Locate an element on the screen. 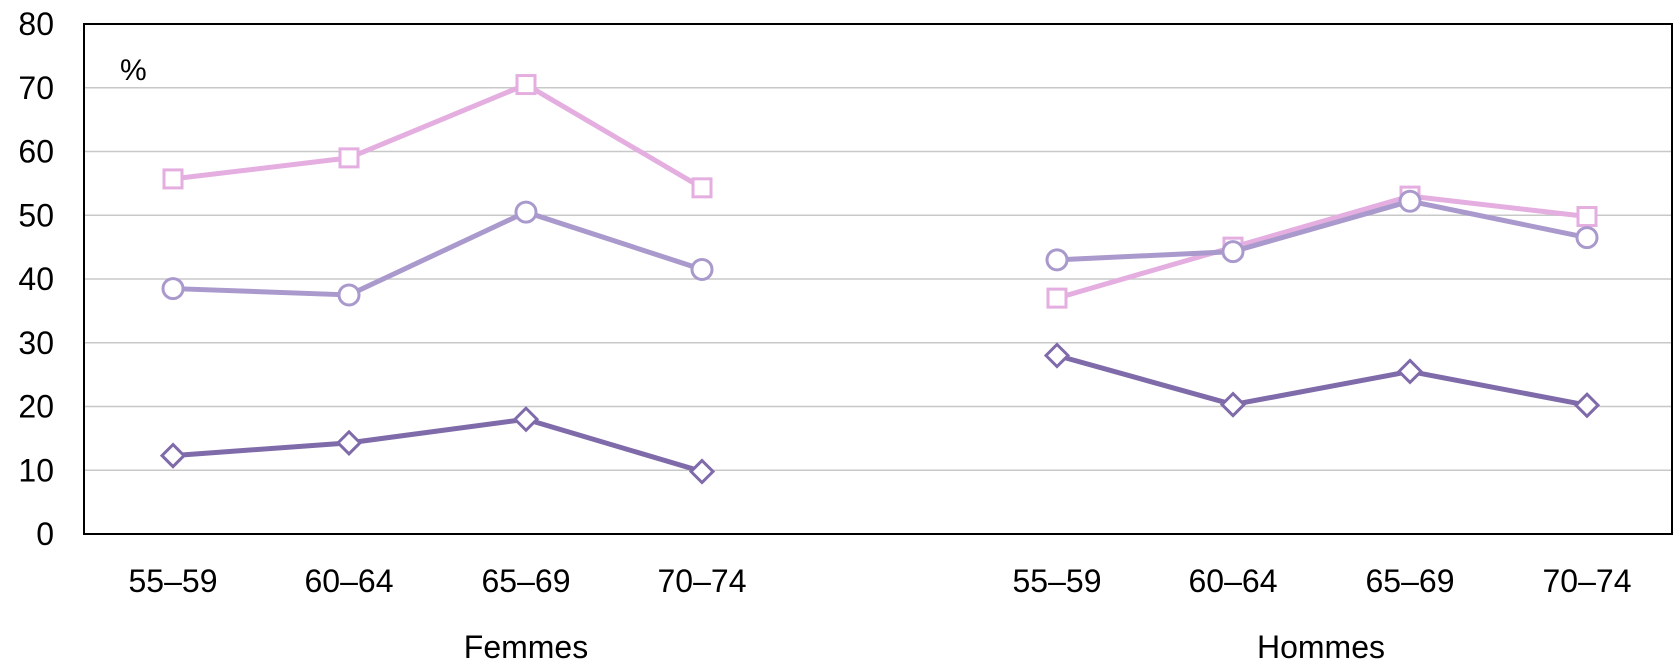 The height and width of the screenshot is (662, 1675). y-tick-label: 20 is located at coordinates (36, 407).